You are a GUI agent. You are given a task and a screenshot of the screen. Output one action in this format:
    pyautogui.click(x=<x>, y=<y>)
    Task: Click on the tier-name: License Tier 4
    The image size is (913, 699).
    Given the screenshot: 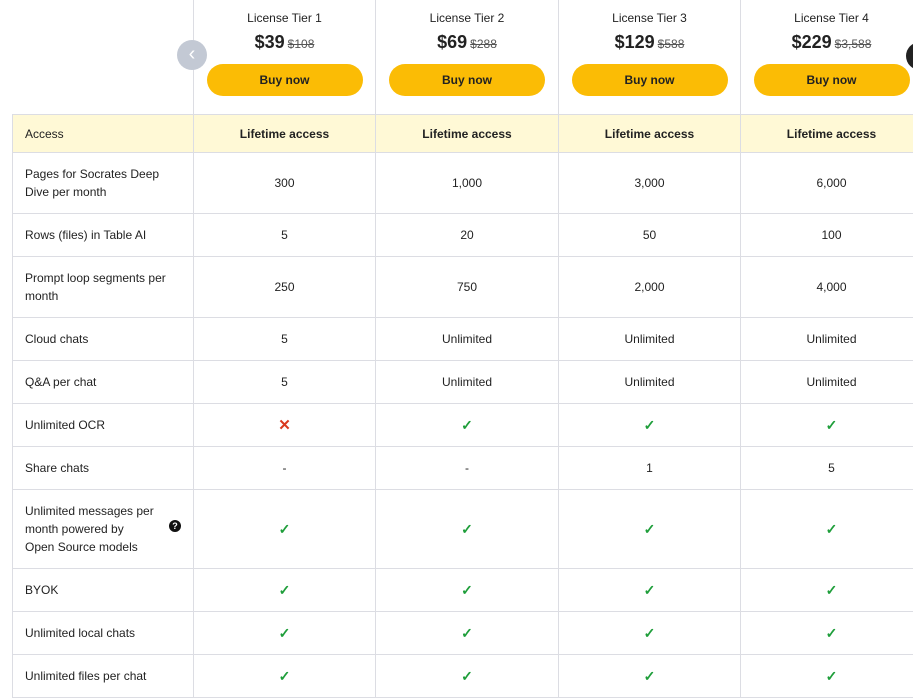 What is the action you would take?
    pyautogui.click(x=831, y=18)
    